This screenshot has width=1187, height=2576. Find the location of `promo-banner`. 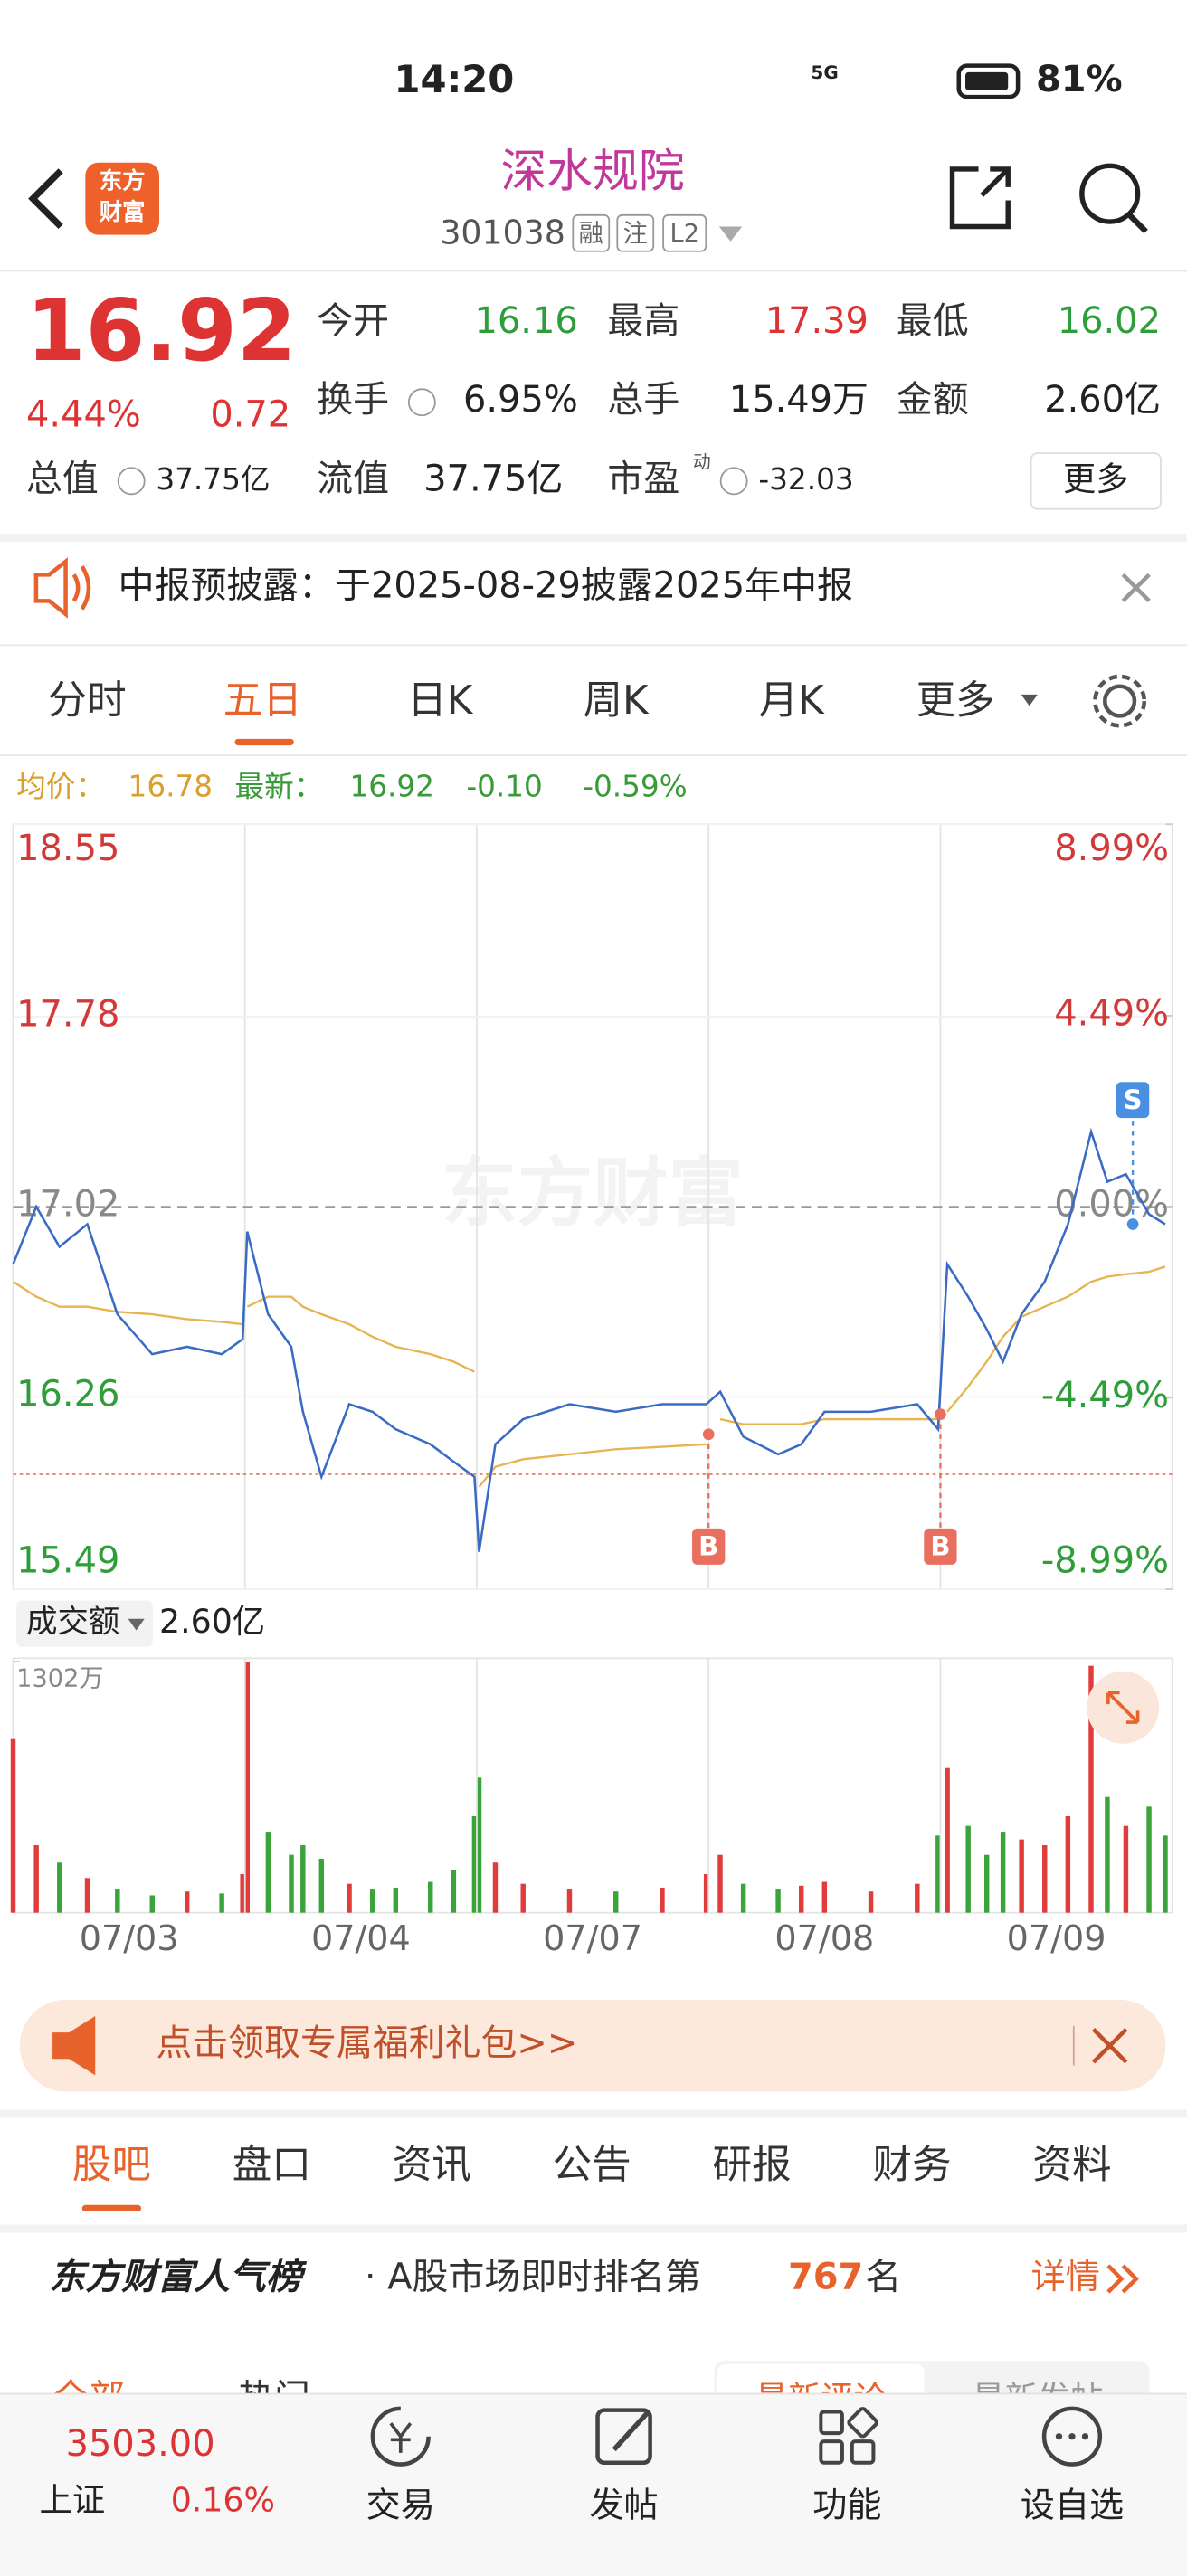

promo-banner is located at coordinates (592, 2045).